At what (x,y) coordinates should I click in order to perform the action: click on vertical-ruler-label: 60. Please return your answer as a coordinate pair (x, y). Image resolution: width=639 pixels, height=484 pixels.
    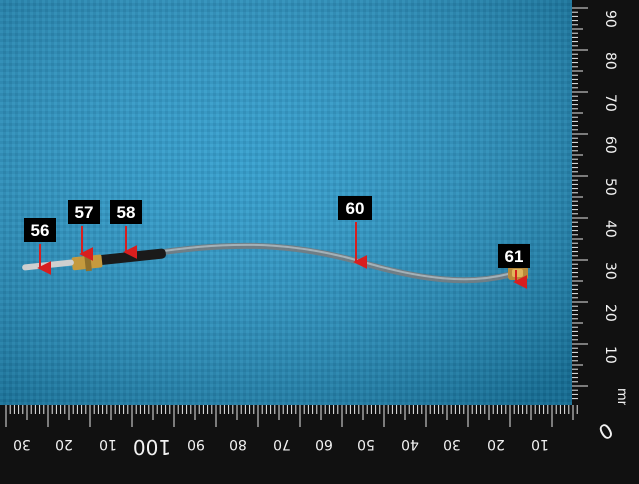
    Looking at the image, I should click on (610, 145).